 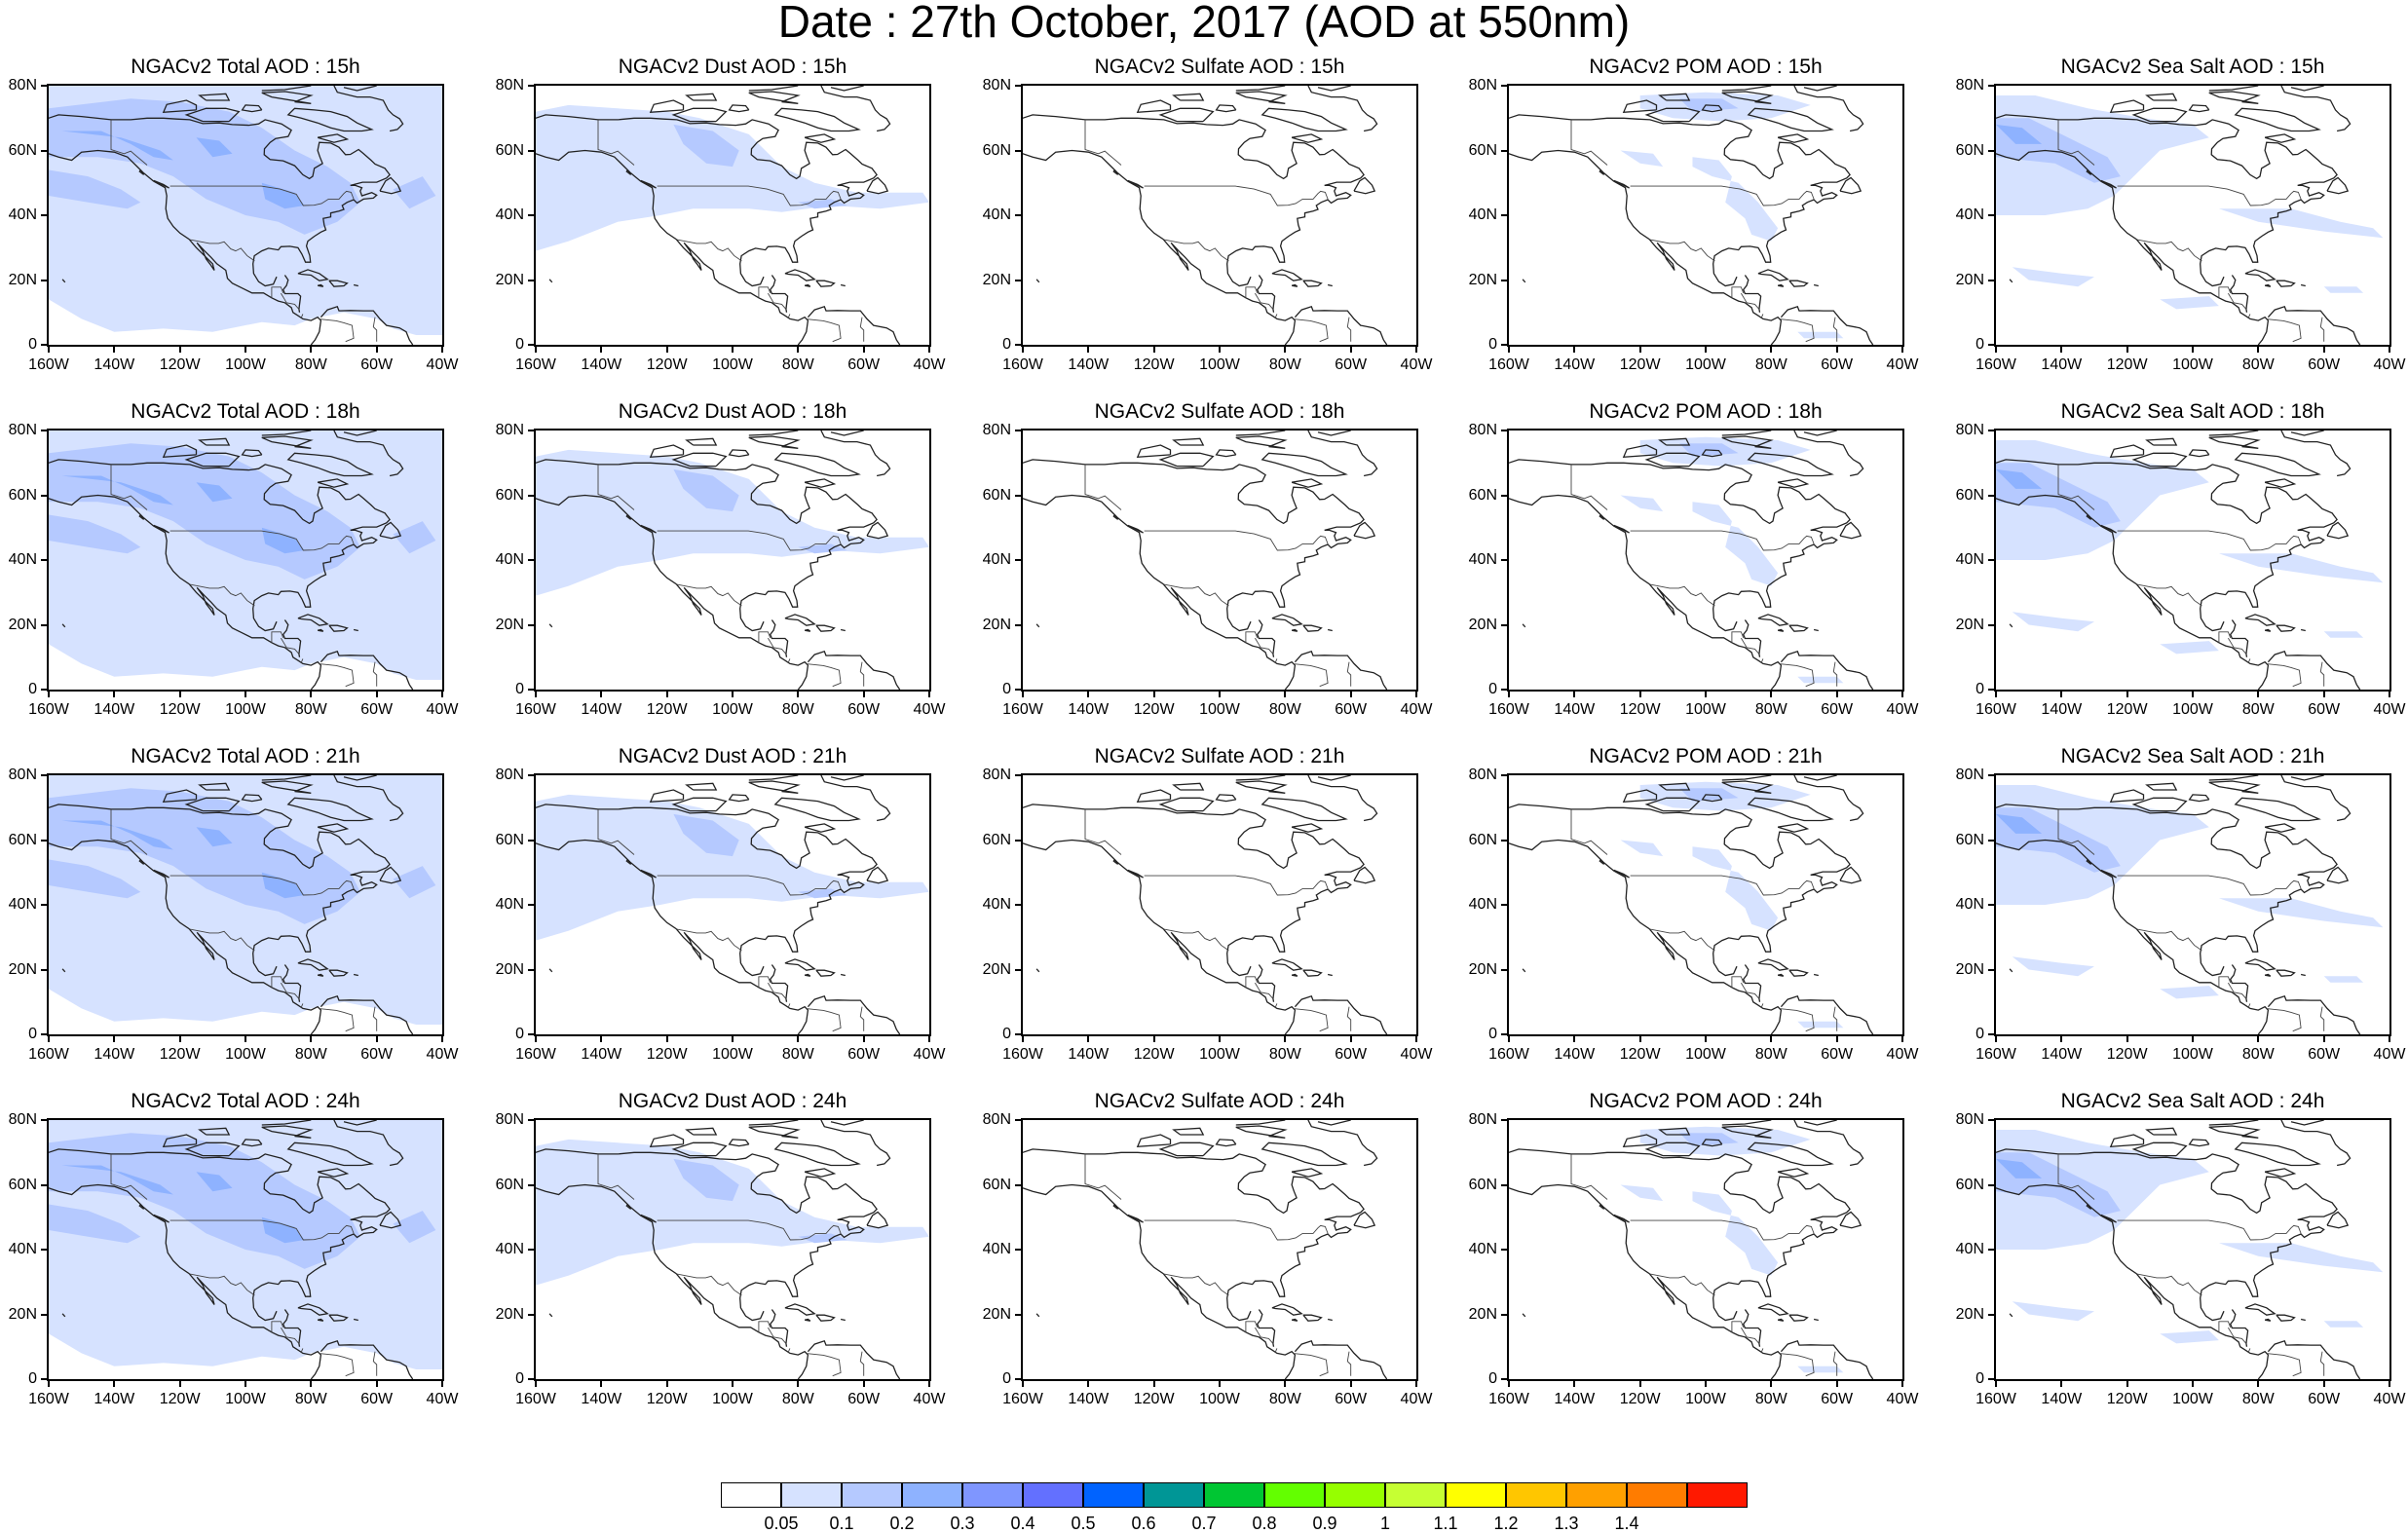 What do you see at coordinates (1508, 364) in the screenshot?
I see `lon-label: 160W` at bounding box center [1508, 364].